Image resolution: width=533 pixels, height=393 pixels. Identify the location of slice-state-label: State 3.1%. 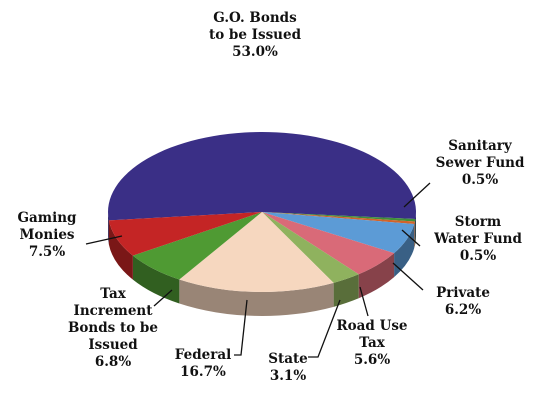
(288, 367).